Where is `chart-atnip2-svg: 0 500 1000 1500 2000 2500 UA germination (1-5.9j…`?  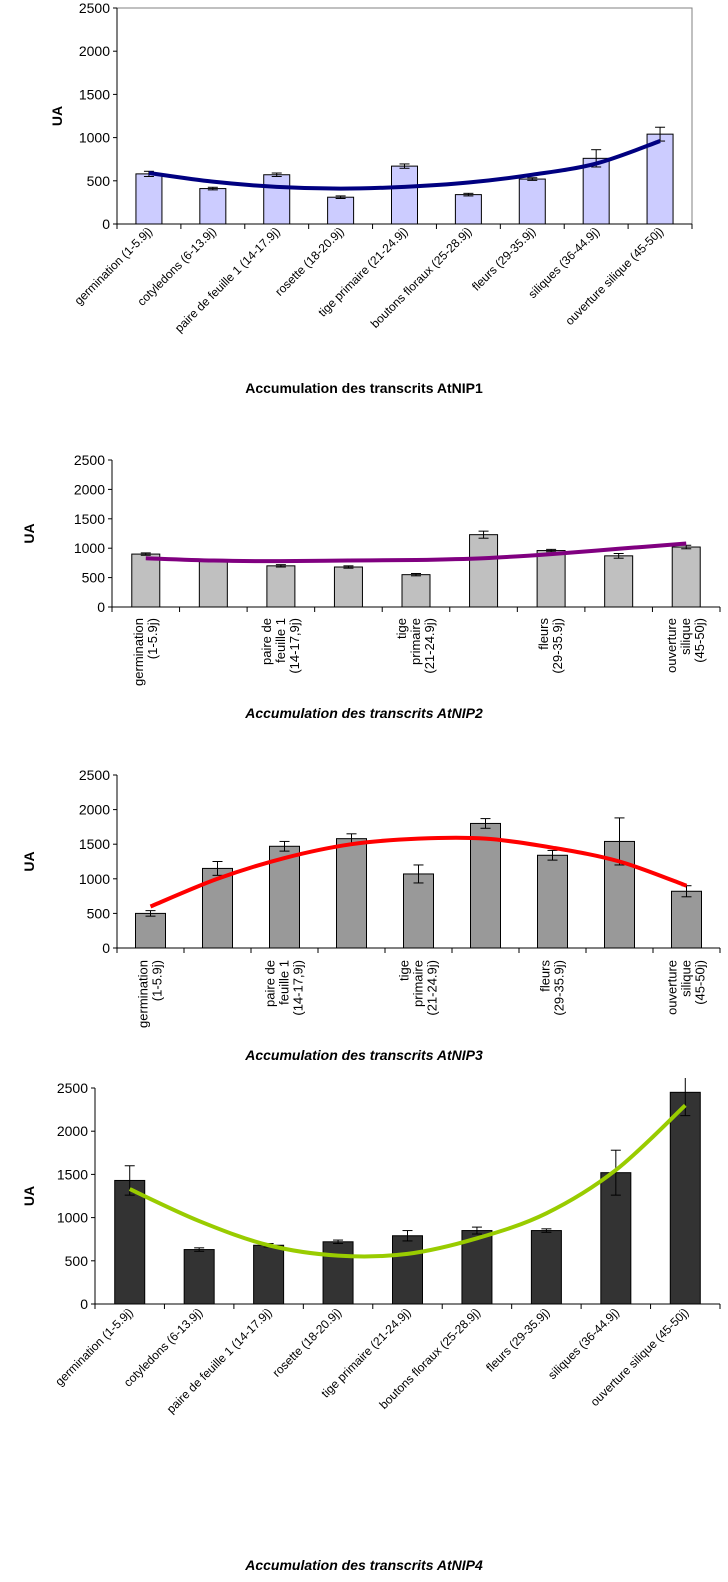
chart-atnip2-svg: 0 500 1000 1500 2000 2500 UA germination (1-5.9j… is located at coordinates (371, 569).